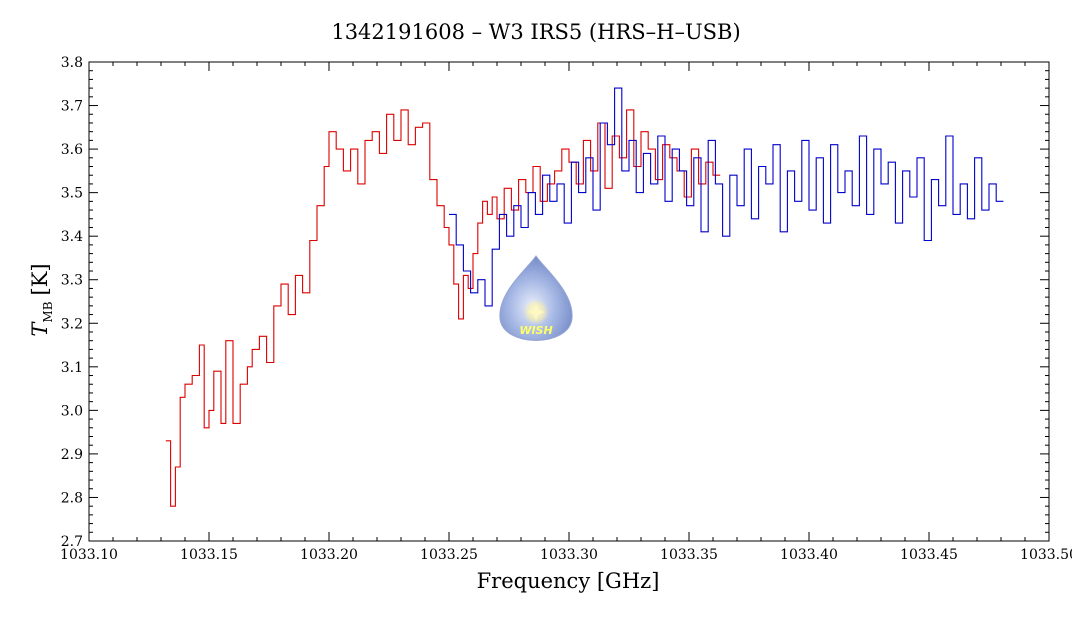 The image size is (1072, 618). What do you see at coordinates (41, 299) in the screenshot?
I see `y-axis-label: TMB [K]` at bounding box center [41, 299].